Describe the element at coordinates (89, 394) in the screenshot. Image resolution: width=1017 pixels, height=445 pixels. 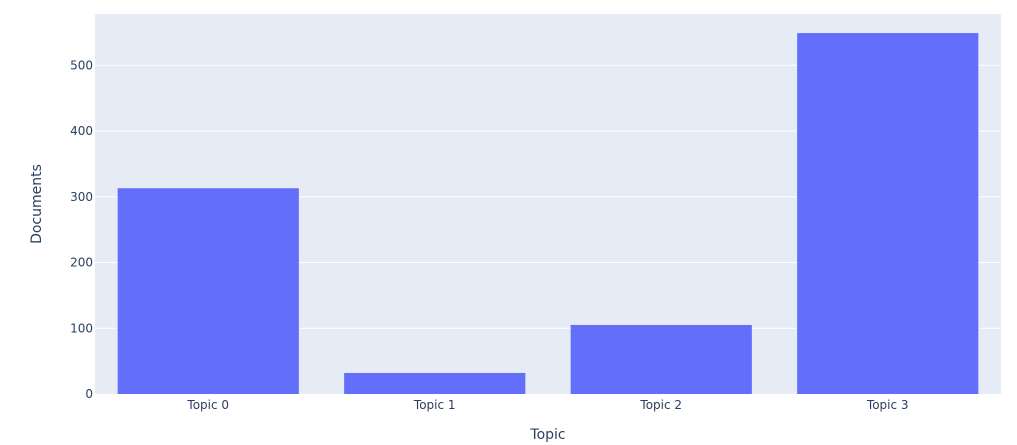
I see `y-tick-label: 0` at that location.